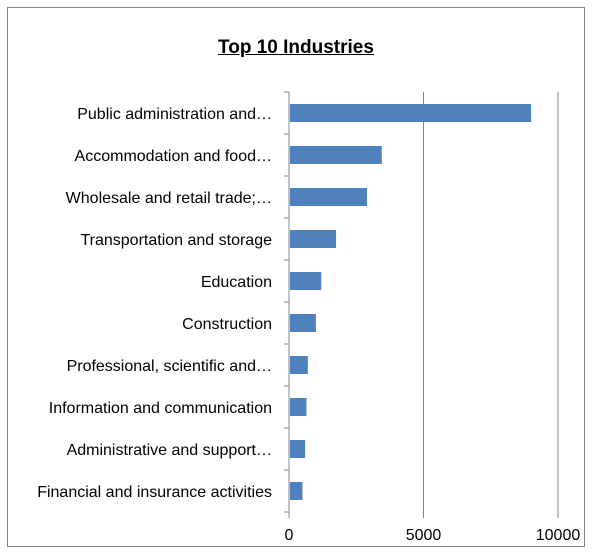 This screenshot has width=592, height=554. Describe the element at coordinates (176, 240) in the screenshot. I see `category-label: Transportation and storage` at that location.